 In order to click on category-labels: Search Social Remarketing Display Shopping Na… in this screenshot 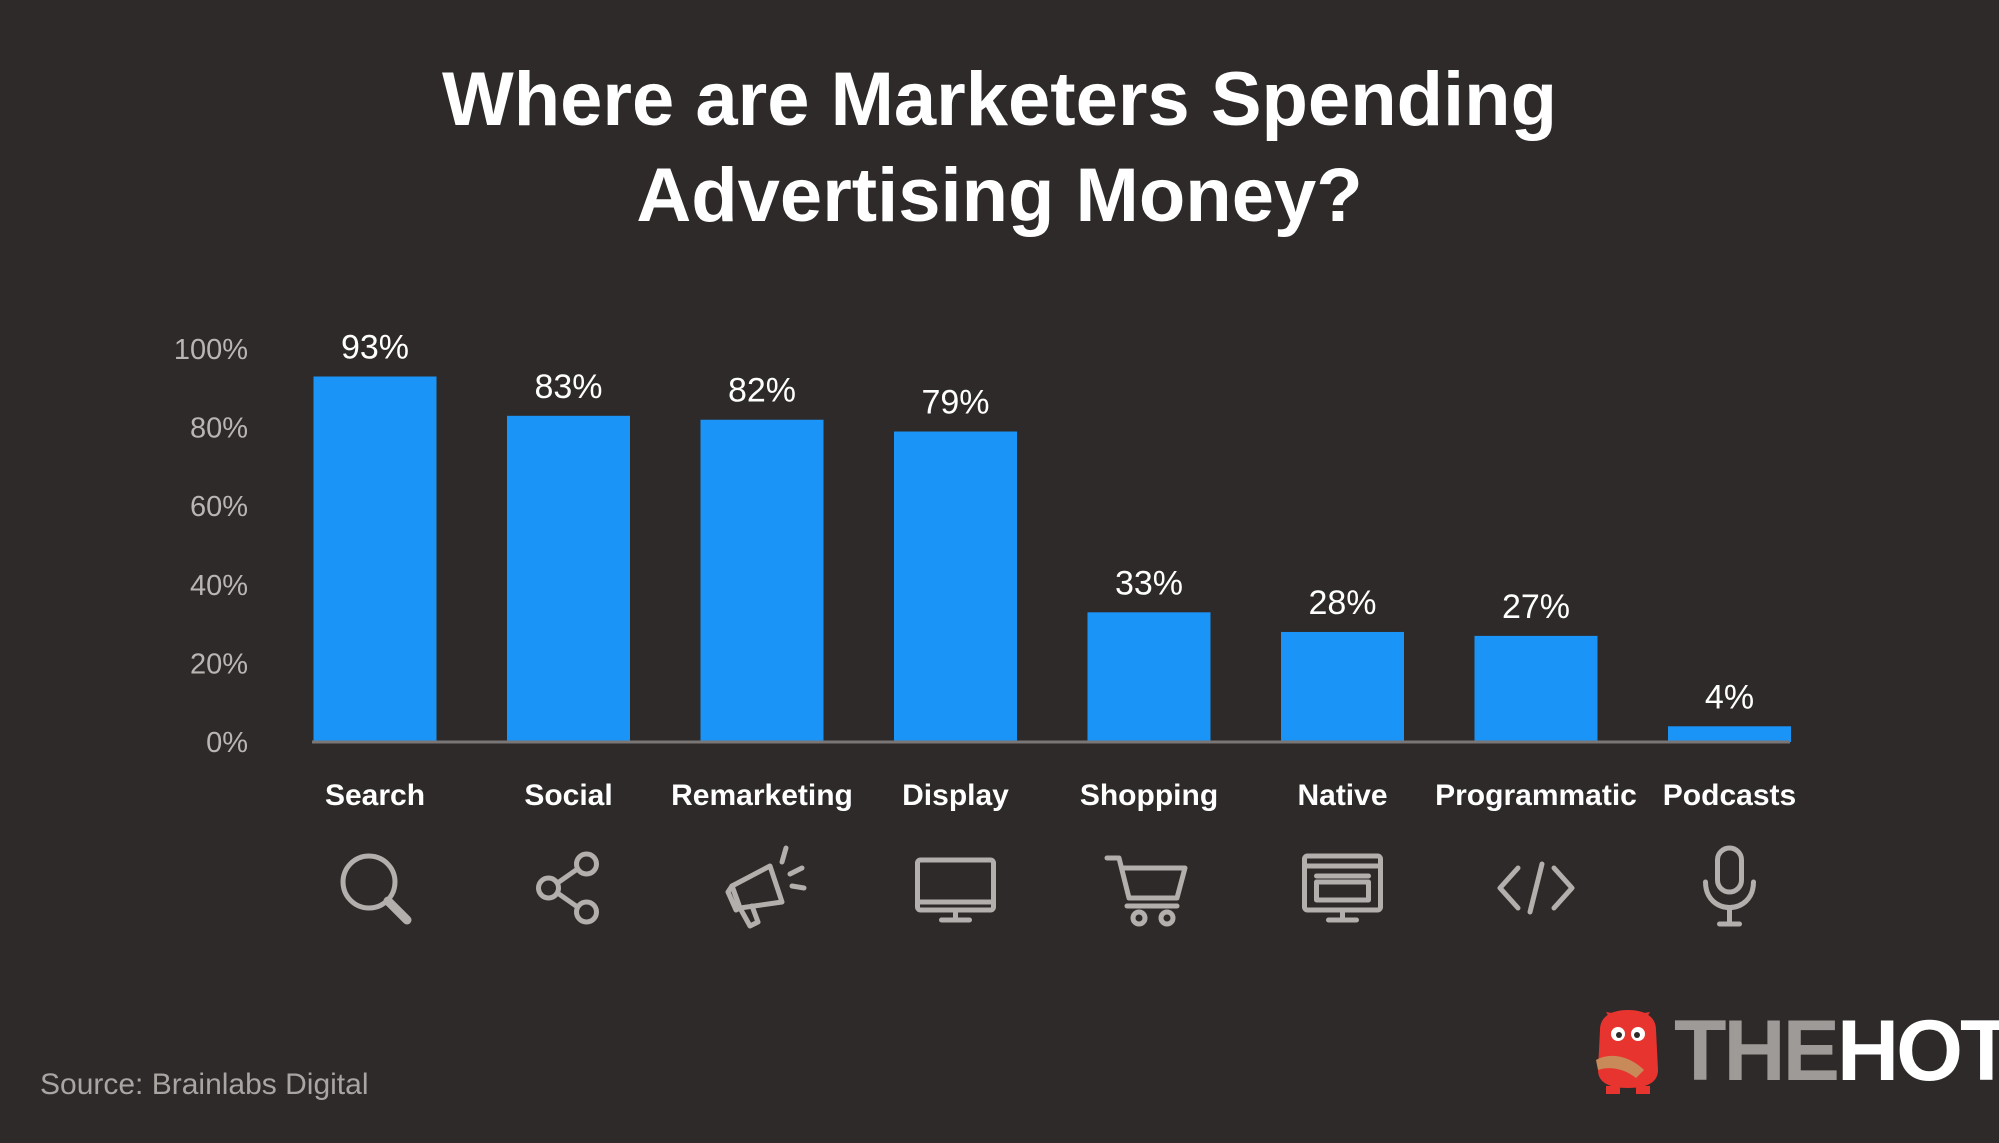, I will do `click(1060, 795)`.